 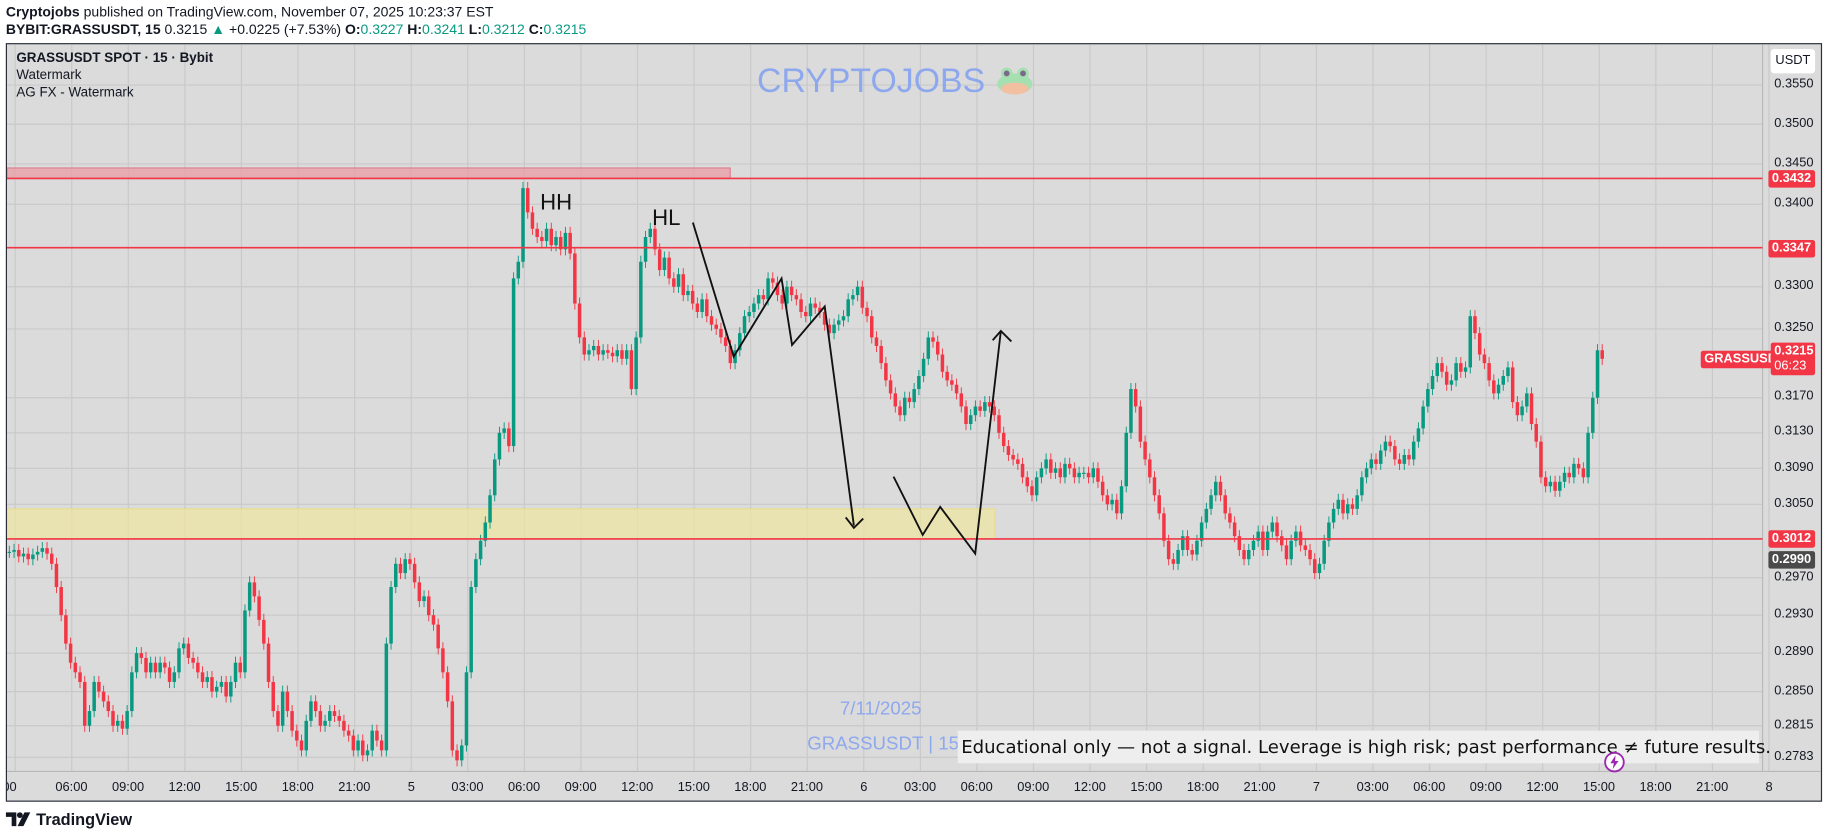 What do you see at coordinates (854, 523) in the screenshot?
I see `arrow-head-down` at bounding box center [854, 523].